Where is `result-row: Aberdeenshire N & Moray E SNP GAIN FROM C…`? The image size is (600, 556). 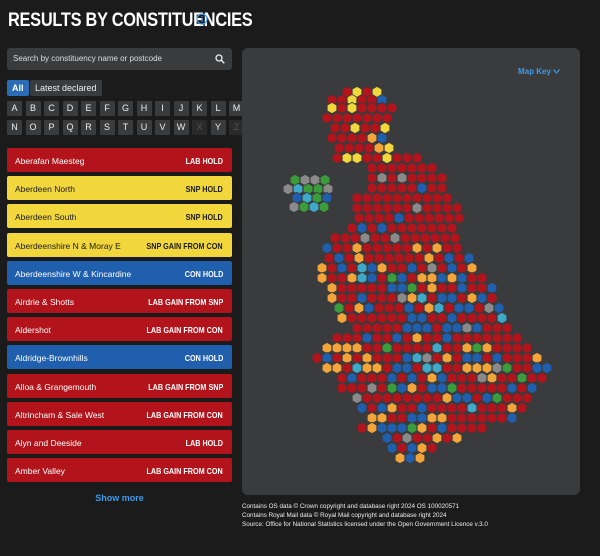 result-row: Aberdeenshire N & Moray E SNP GAIN FROM C… is located at coordinates (119, 244).